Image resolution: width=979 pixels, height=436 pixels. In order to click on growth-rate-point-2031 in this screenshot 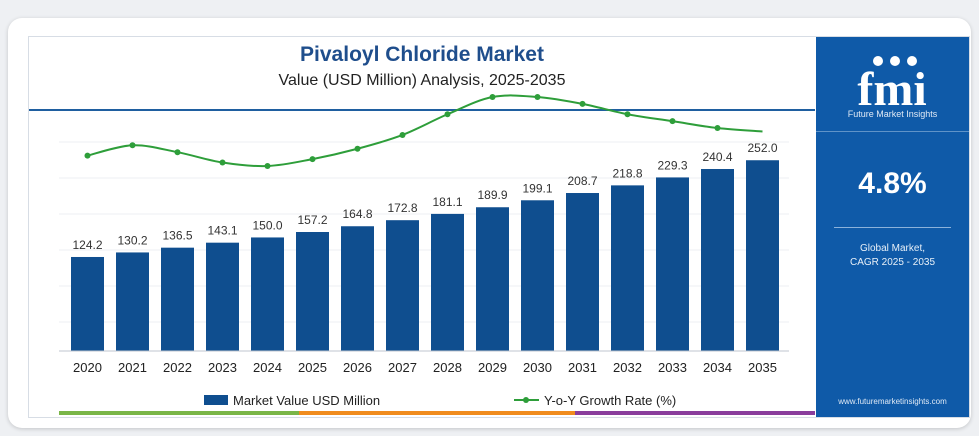, I will do `click(582, 103)`.